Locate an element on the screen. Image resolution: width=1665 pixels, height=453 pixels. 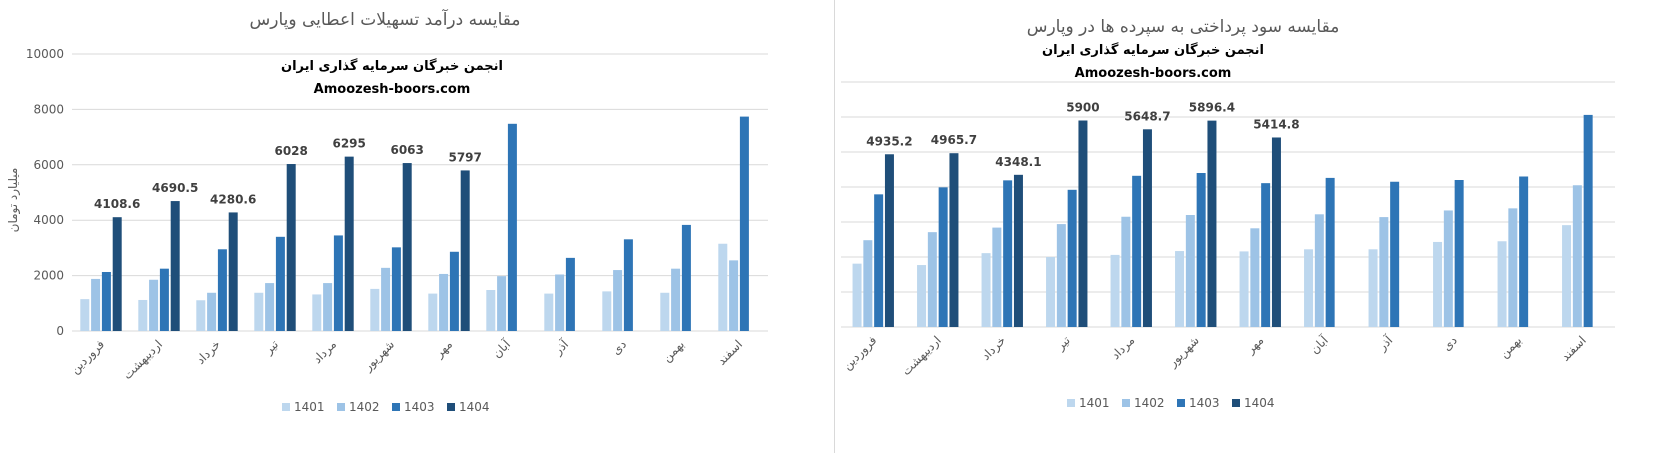
data-label: 4280.6 is located at coordinates (233, 199).